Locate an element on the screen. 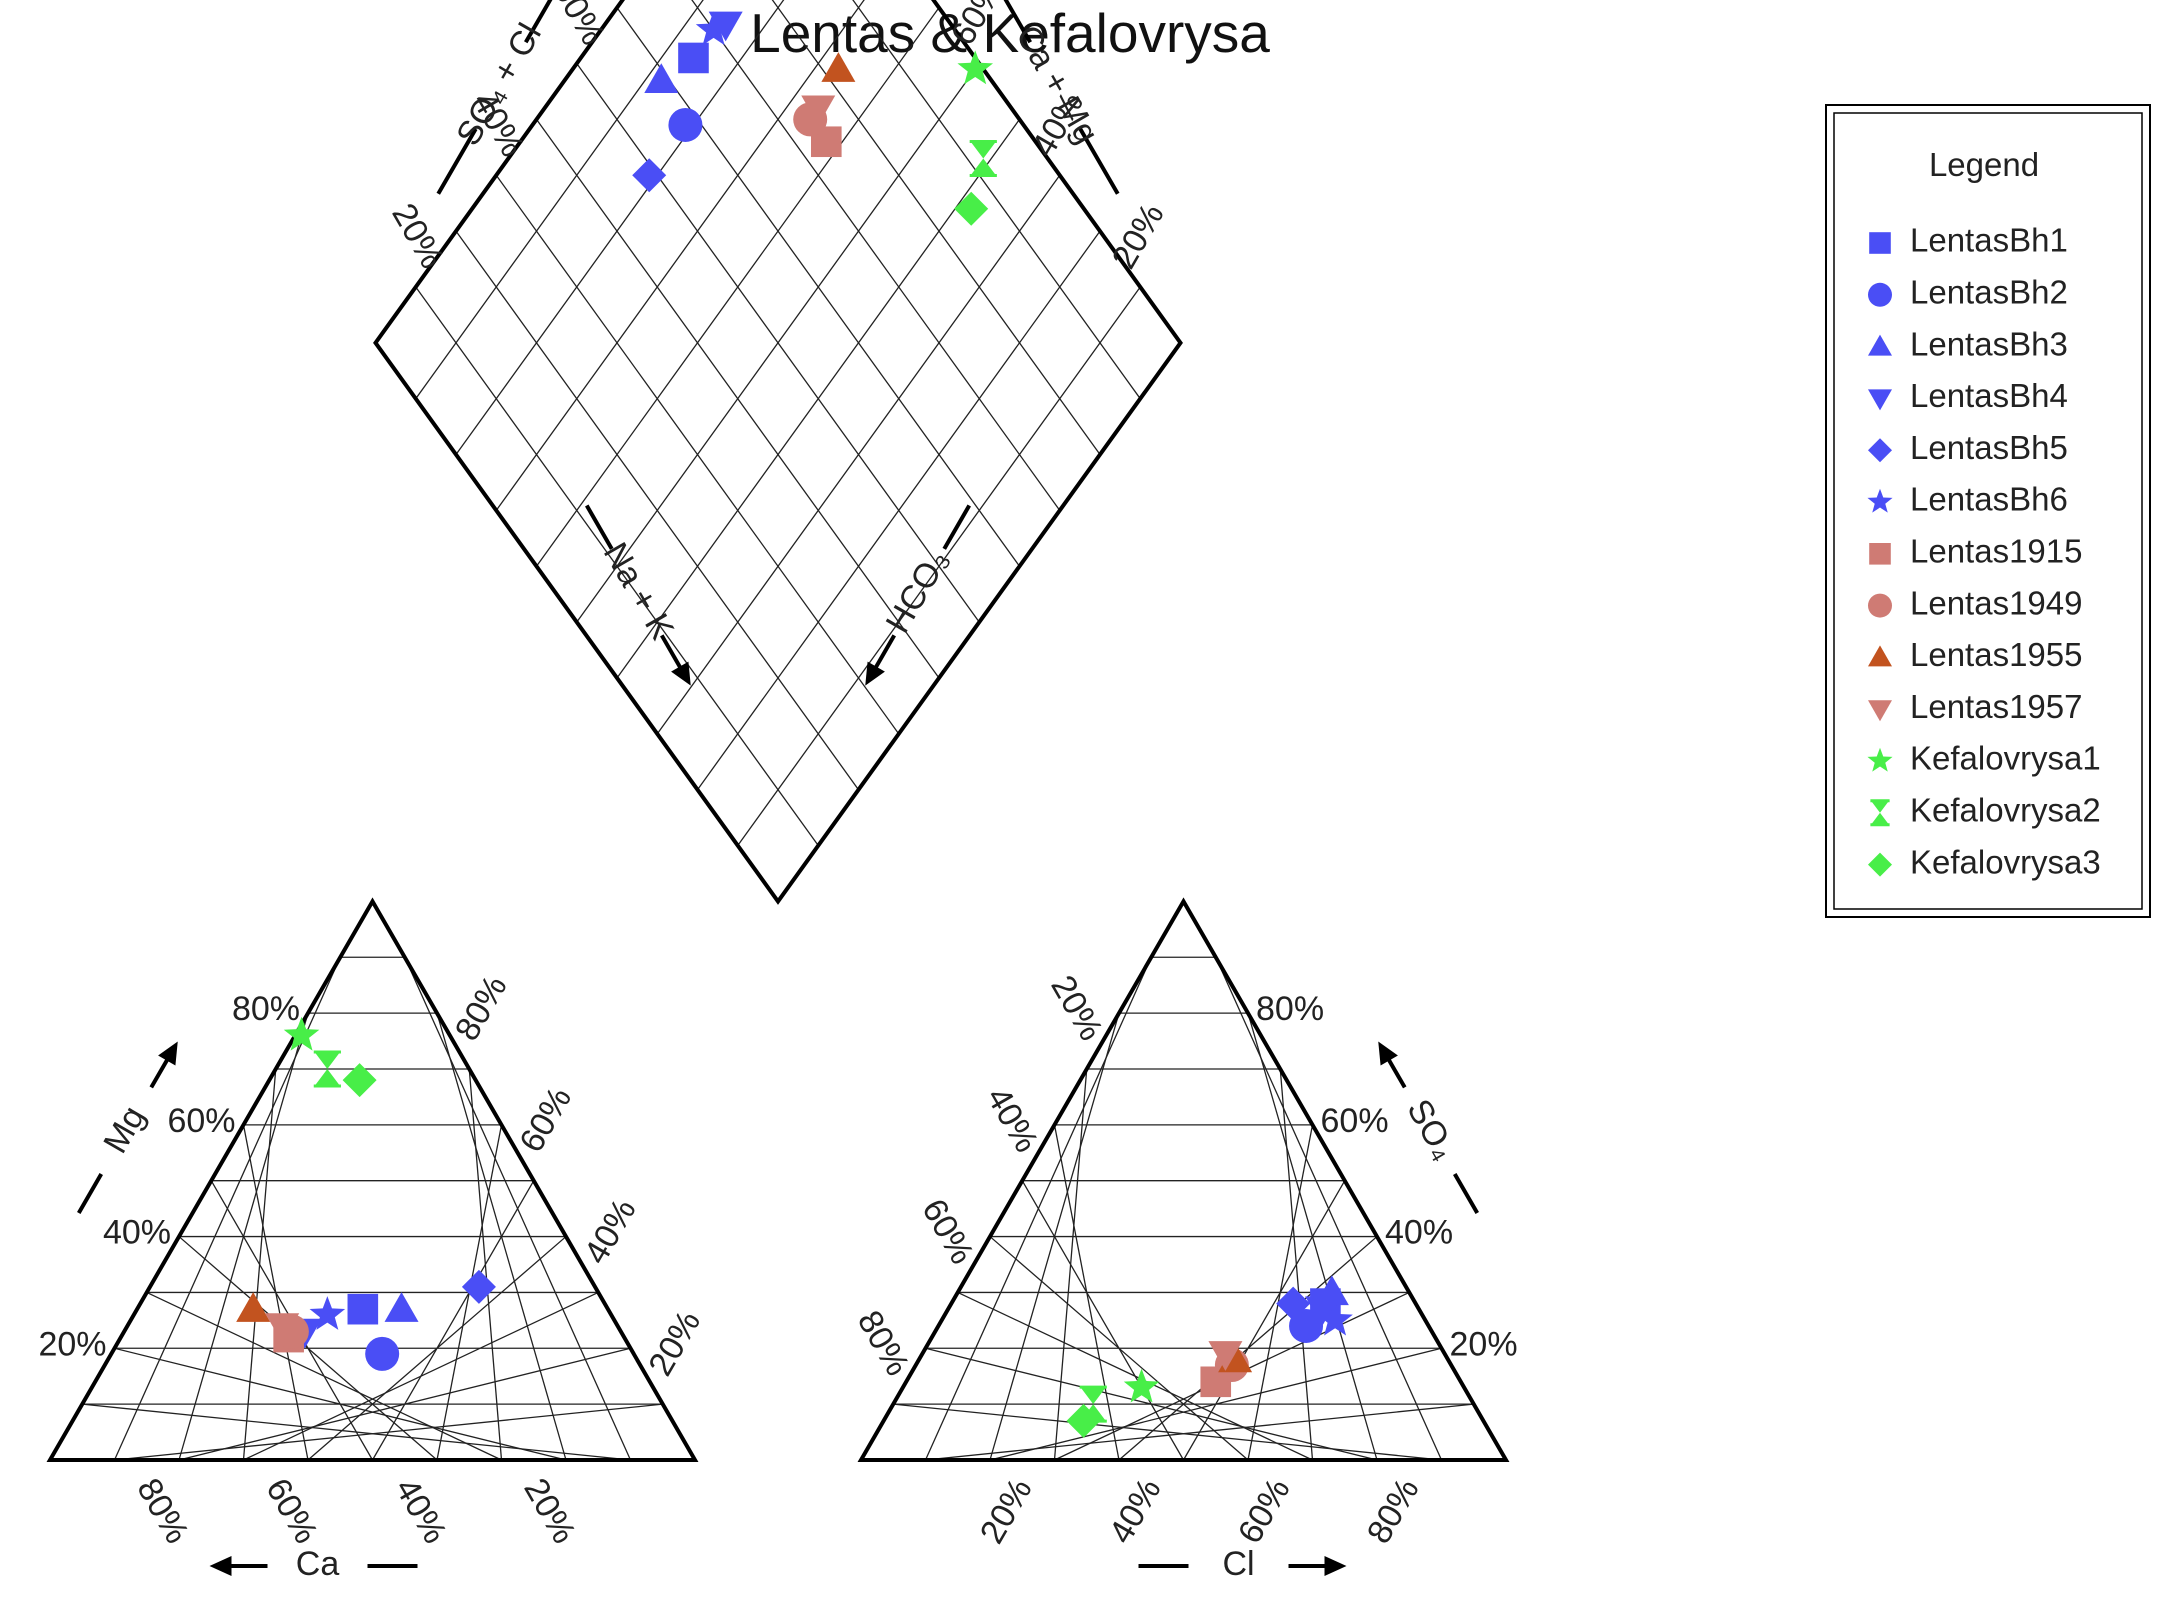 The height and width of the screenshot is (1601, 2165). legend-label-lentasbh1: LentasBh1 is located at coordinates (1989, 240).